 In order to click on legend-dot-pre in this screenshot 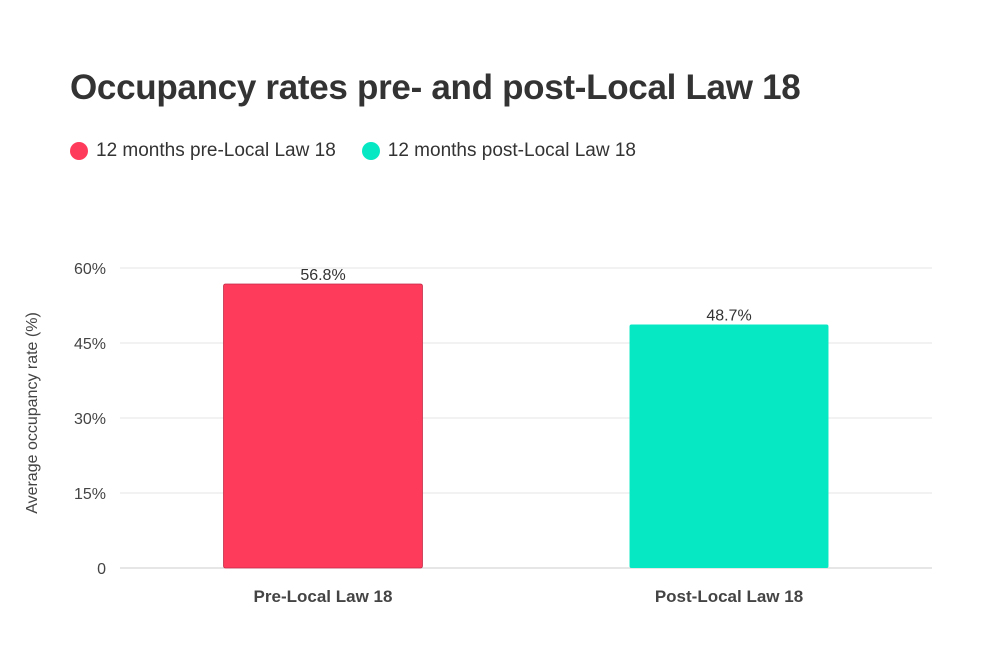, I will do `click(79, 151)`.